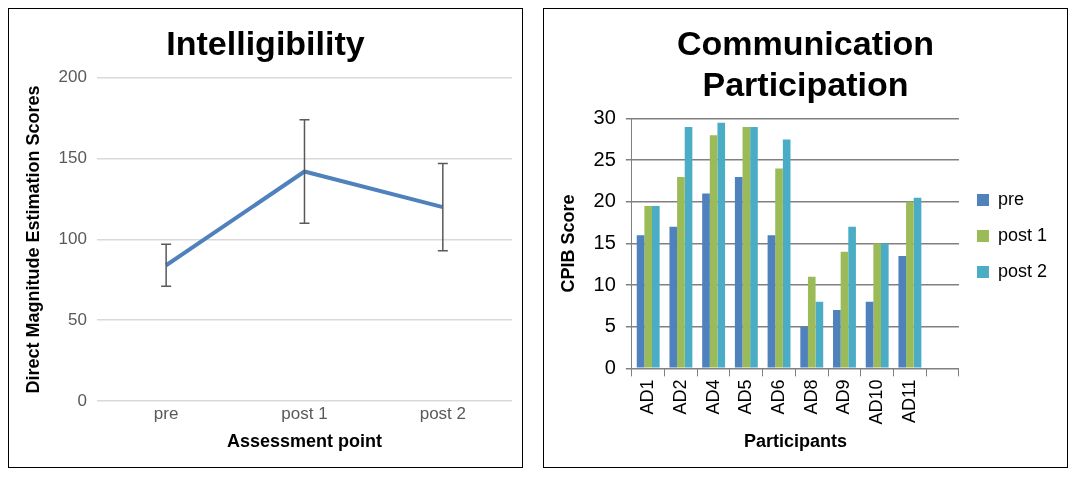 Image resolution: width=1079 pixels, height=479 pixels. I want to click on y-tick-label: 5, so click(610, 325).